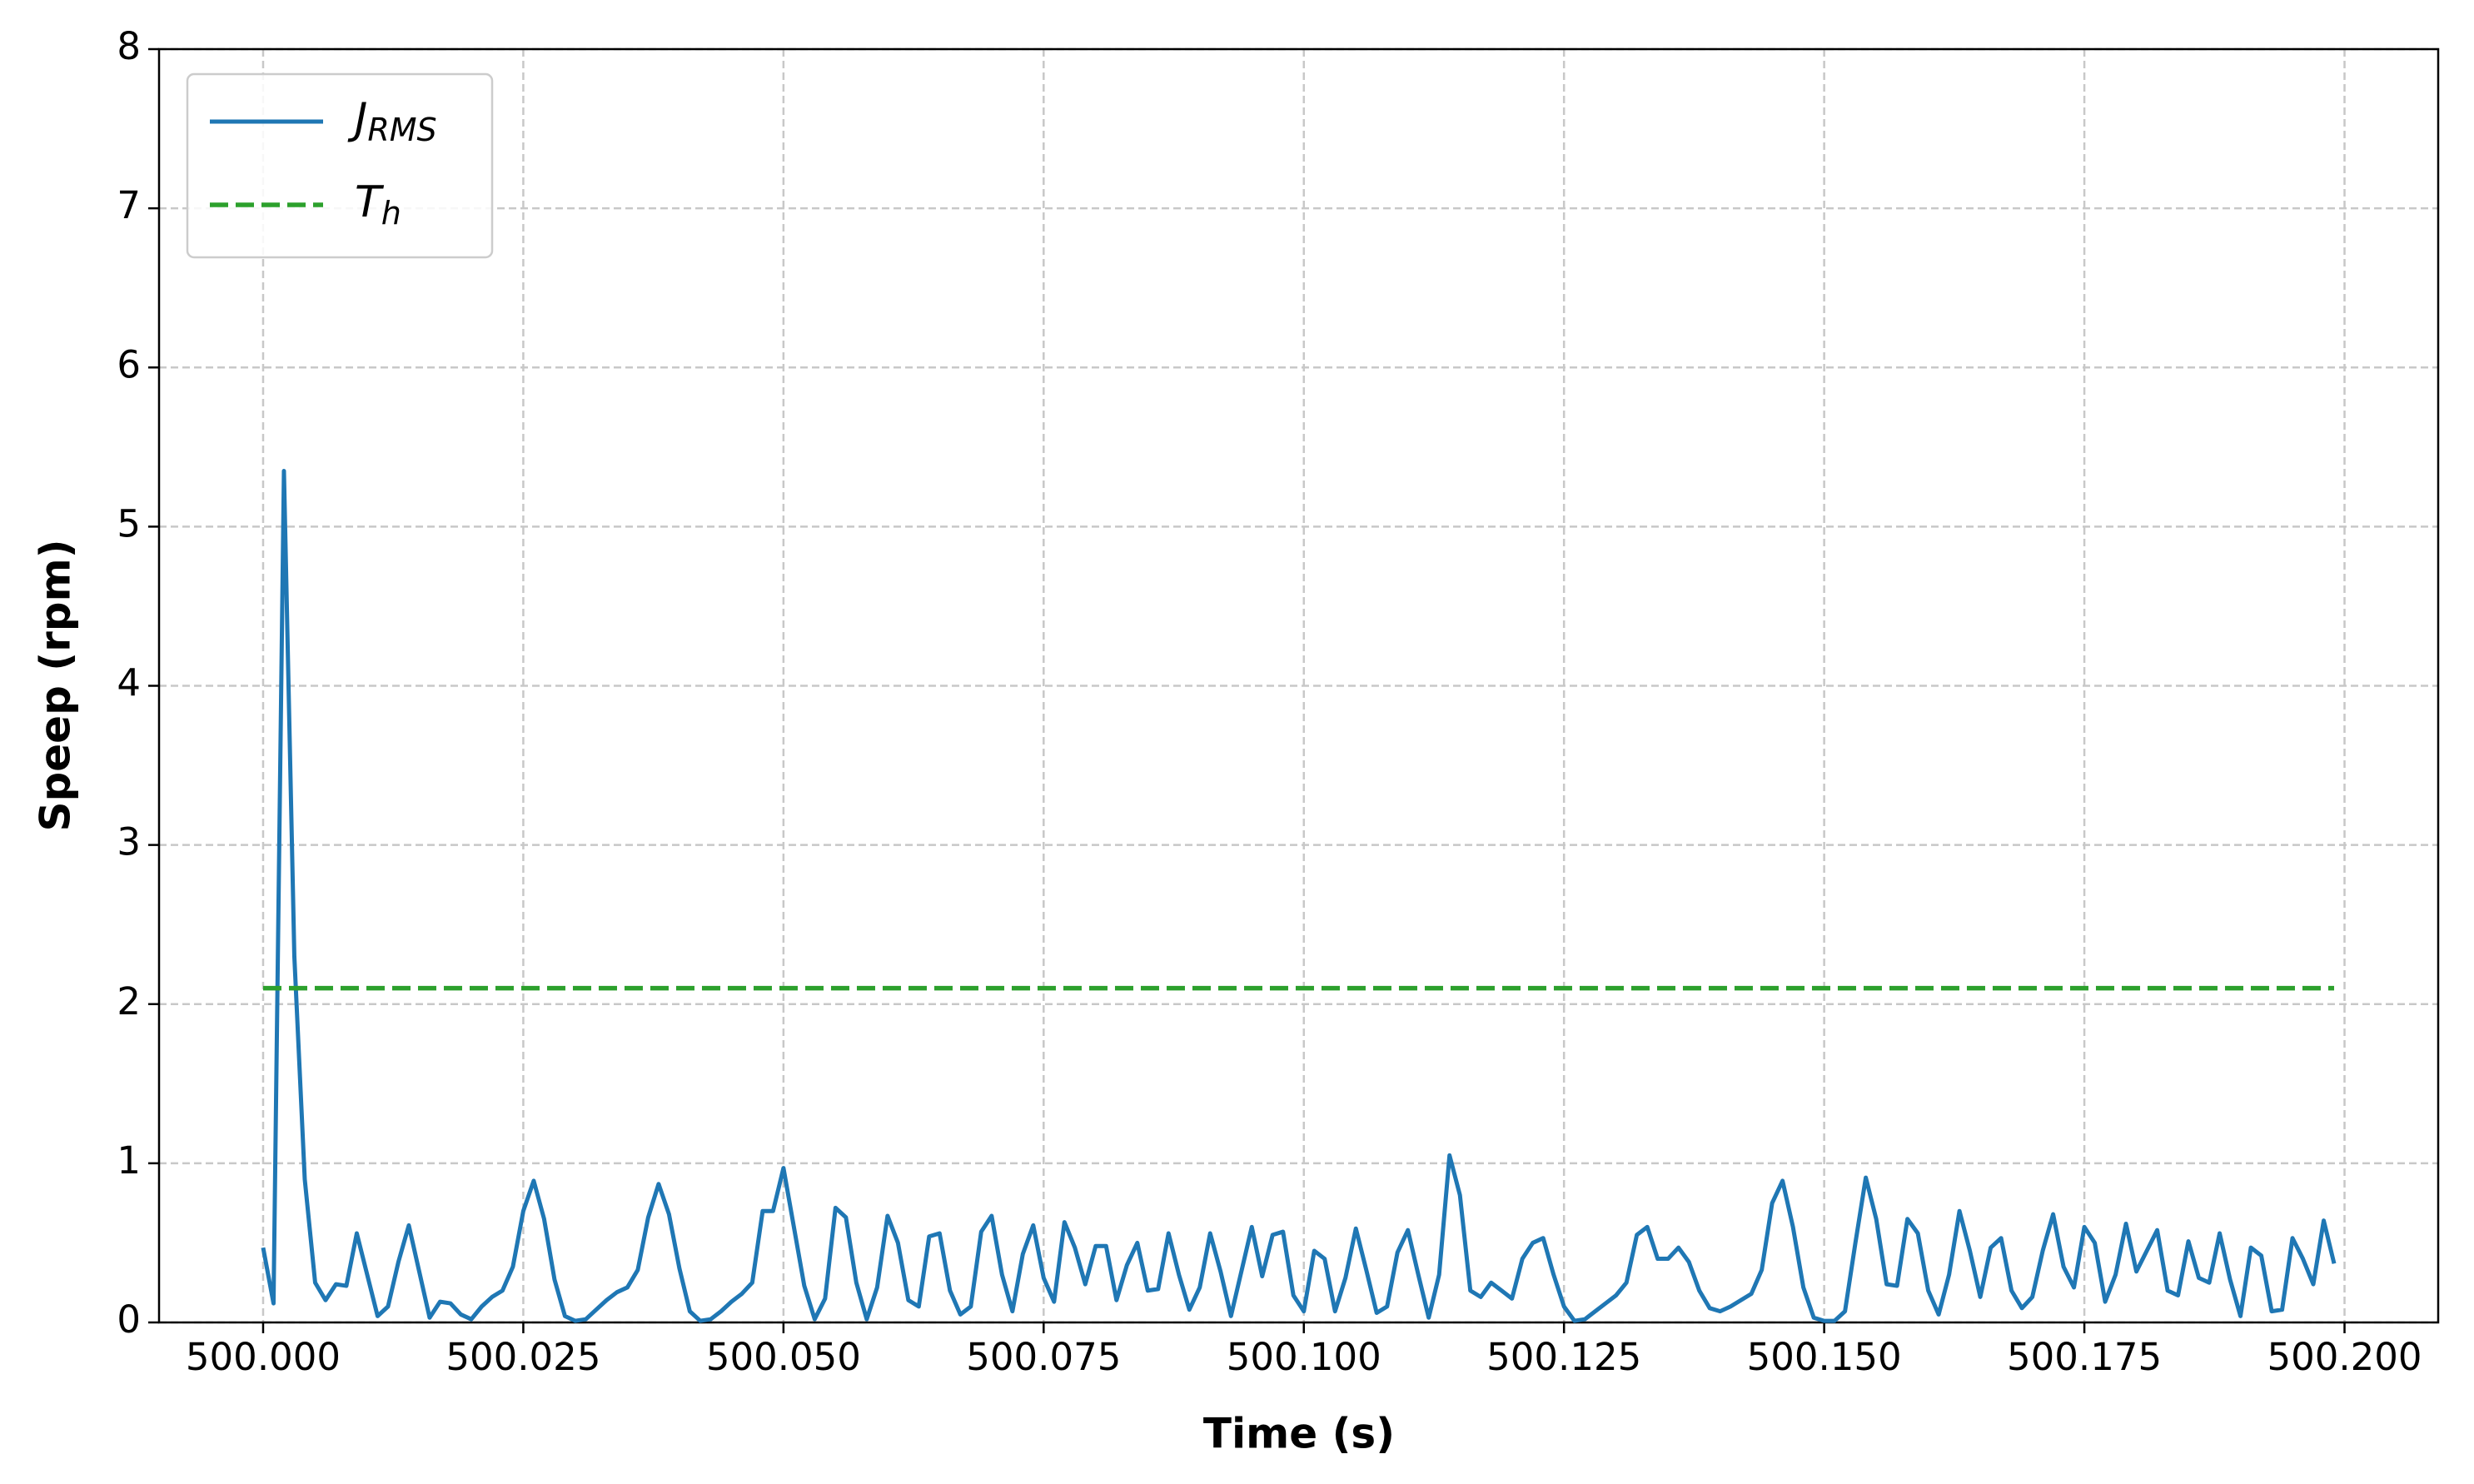 This screenshot has height=1484, width=2474. Describe the element at coordinates (56, 685) in the screenshot. I see `y-axis-label: Speep (rpm)` at that location.